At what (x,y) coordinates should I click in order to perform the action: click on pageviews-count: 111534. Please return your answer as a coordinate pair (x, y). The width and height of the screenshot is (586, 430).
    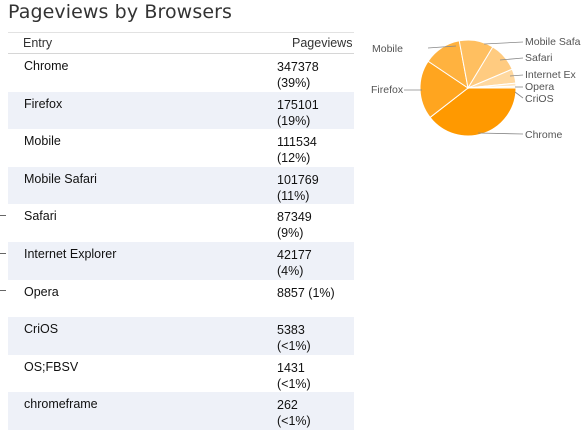
    Looking at the image, I should click on (297, 142).